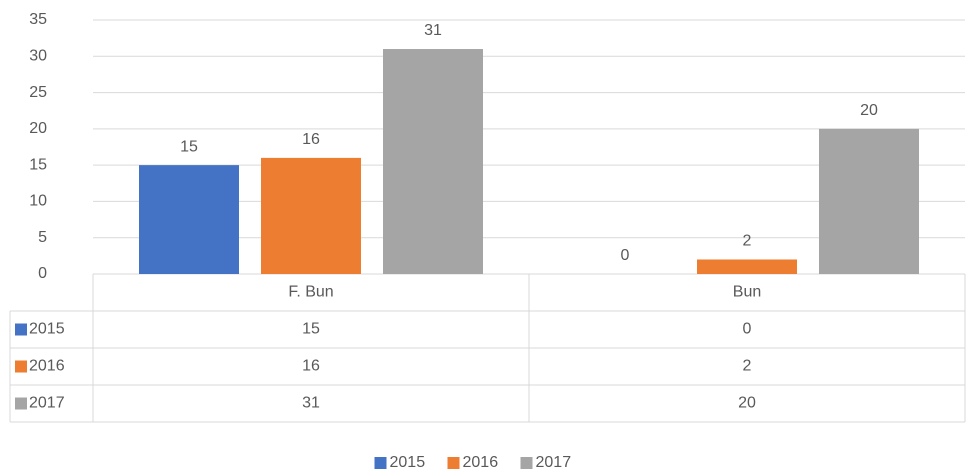  I want to click on legend-label: 2016, so click(481, 462).